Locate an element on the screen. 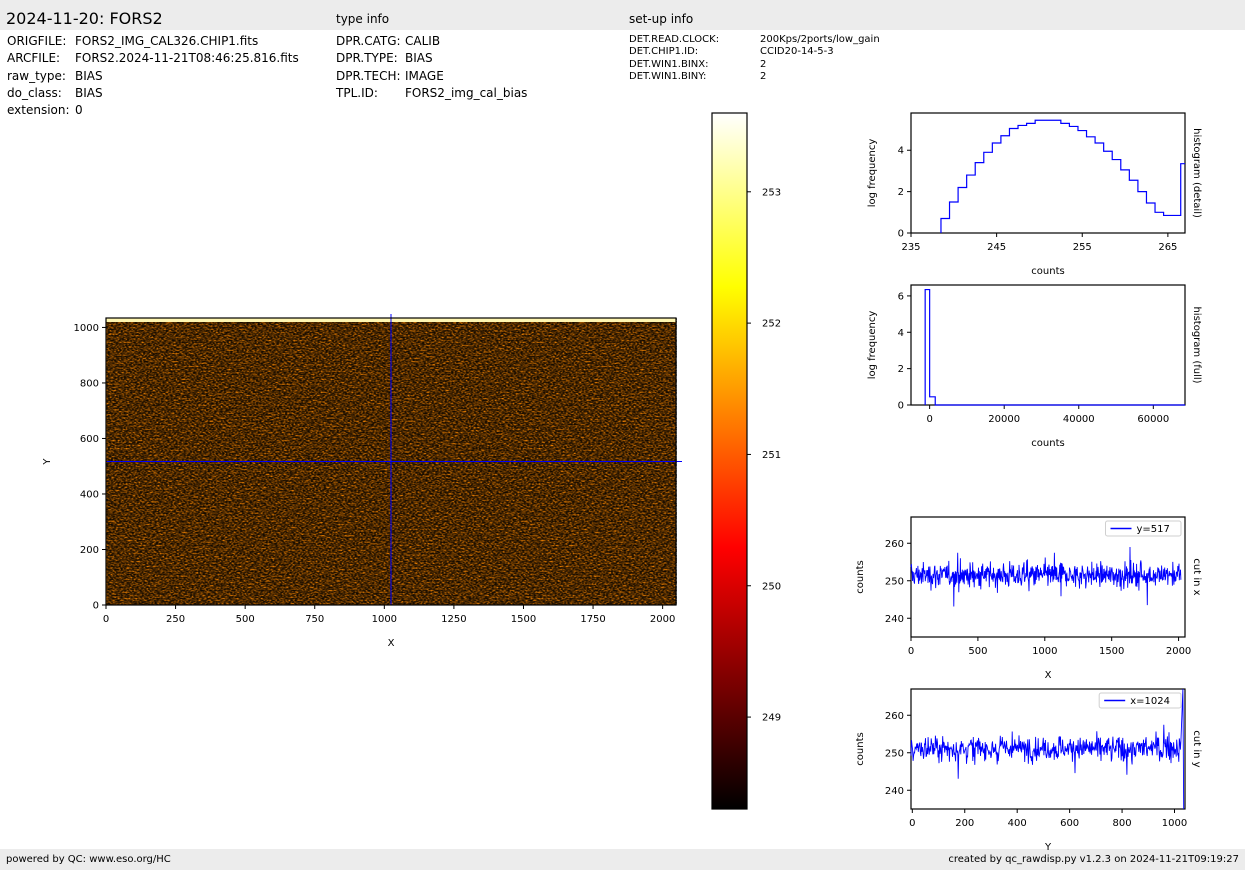 The image size is (1245, 870). x-tick-label: 1500 is located at coordinates (1111, 651).